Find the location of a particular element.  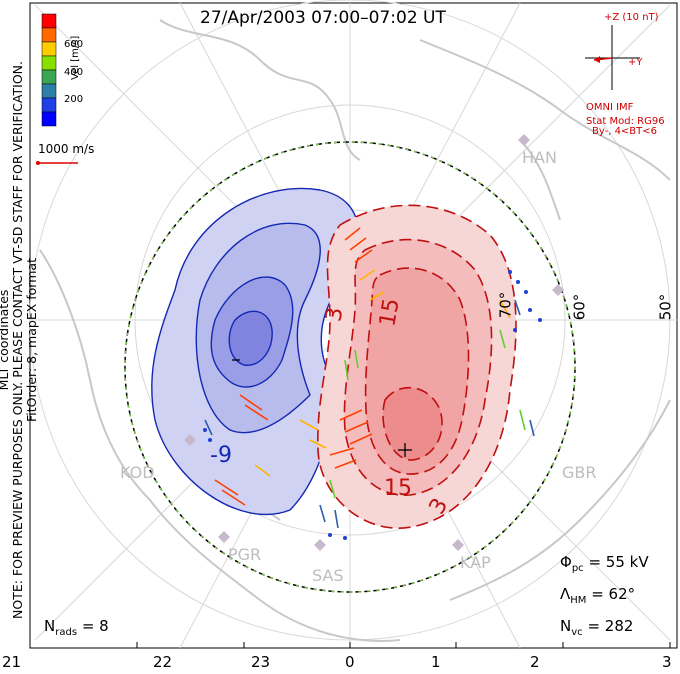

colorbar-tick-200: 200 is located at coordinates (74, 99).